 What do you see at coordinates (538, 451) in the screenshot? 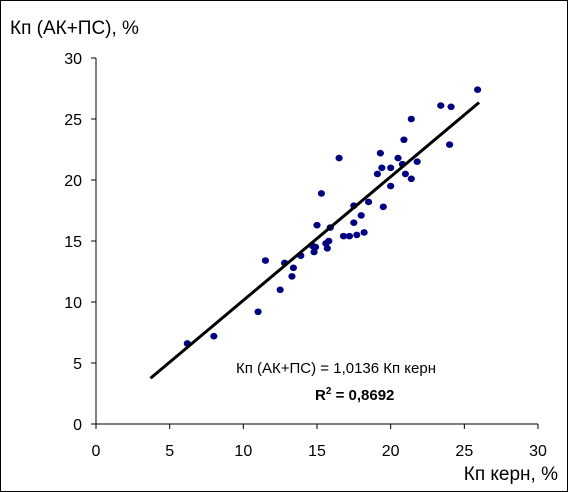
I see `x-tick-label: 30` at bounding box center [538, 451].